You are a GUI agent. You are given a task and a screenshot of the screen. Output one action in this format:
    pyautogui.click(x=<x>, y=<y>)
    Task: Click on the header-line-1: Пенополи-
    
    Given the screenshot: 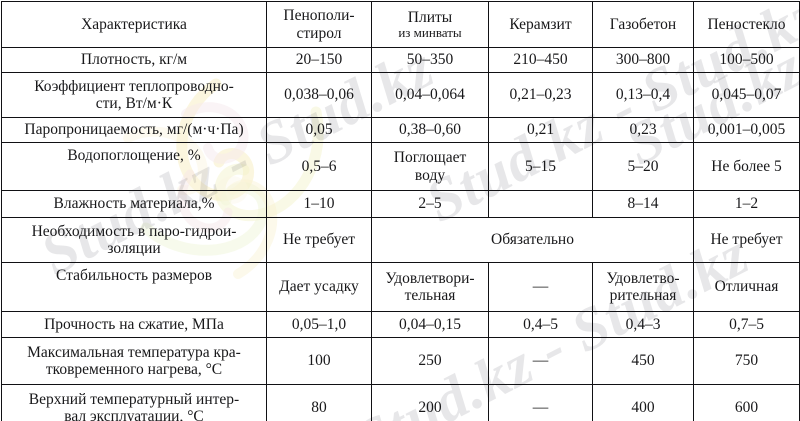 What is the action you would take?
    pyautogui.click(x=319, y=16)
    